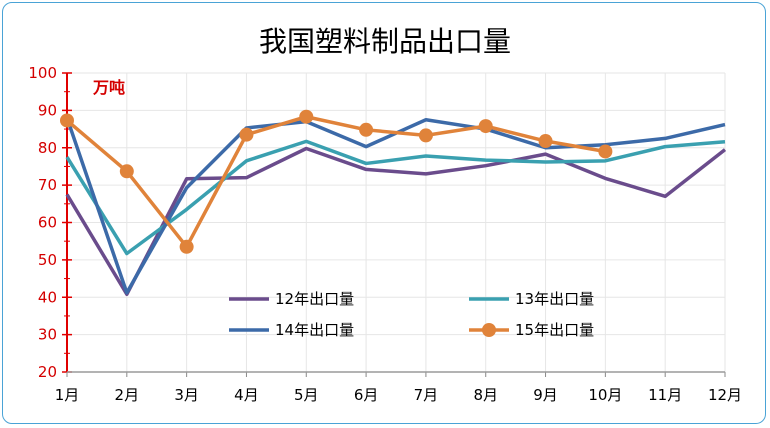 Image resolution: width=770 pixels, height=428 pixels. I want to click on y-tick-label: 90, so click(47, 110).